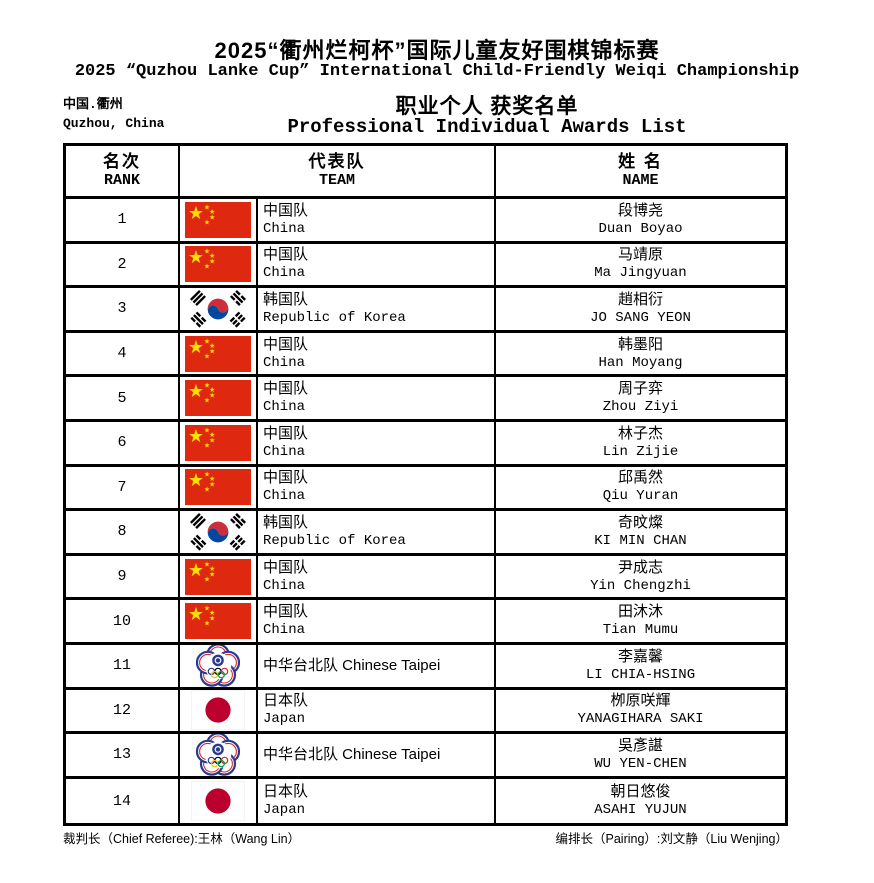 The width and height of the screenshot is (874, 883). What do you see at coordinates (338, 172) in the screenshot?
I see `column-header-team: 代表队 TEAM` at bounding box center [338, 172].